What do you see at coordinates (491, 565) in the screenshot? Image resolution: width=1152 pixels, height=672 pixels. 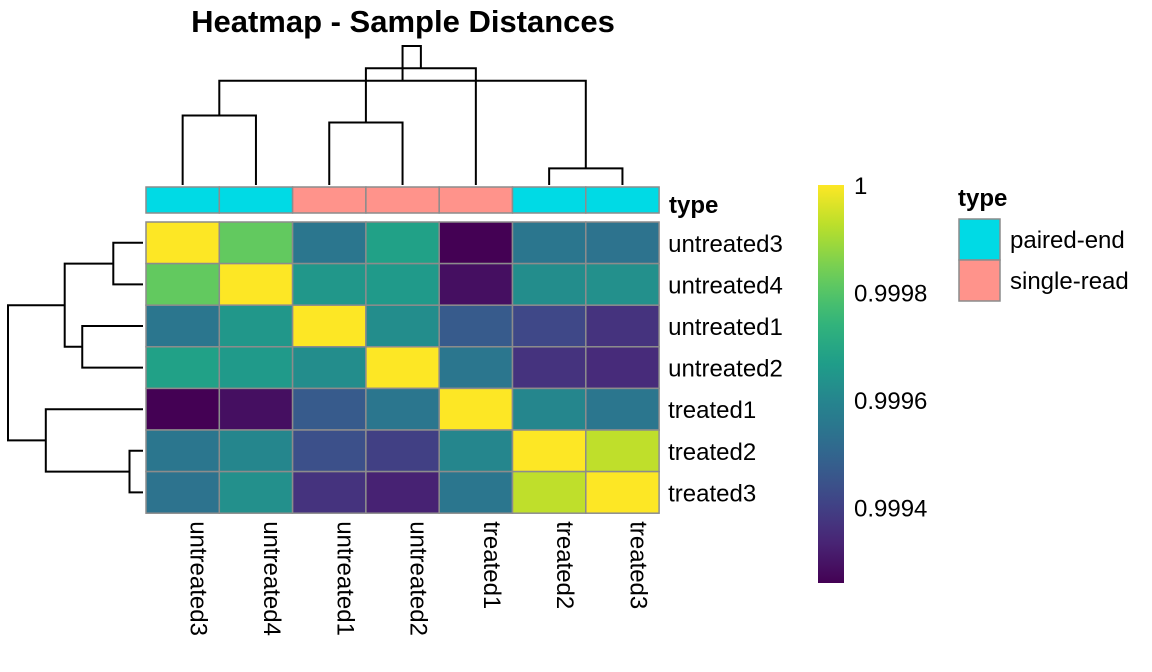 I see `column-label: treated1` at bounding box center [491, 565].